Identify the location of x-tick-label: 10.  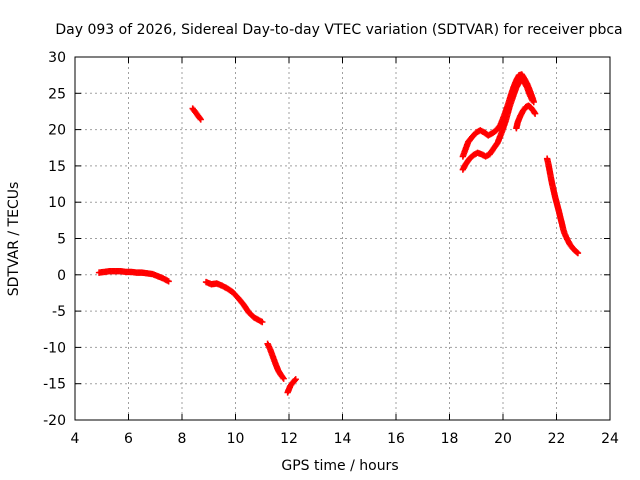
(236, 439).